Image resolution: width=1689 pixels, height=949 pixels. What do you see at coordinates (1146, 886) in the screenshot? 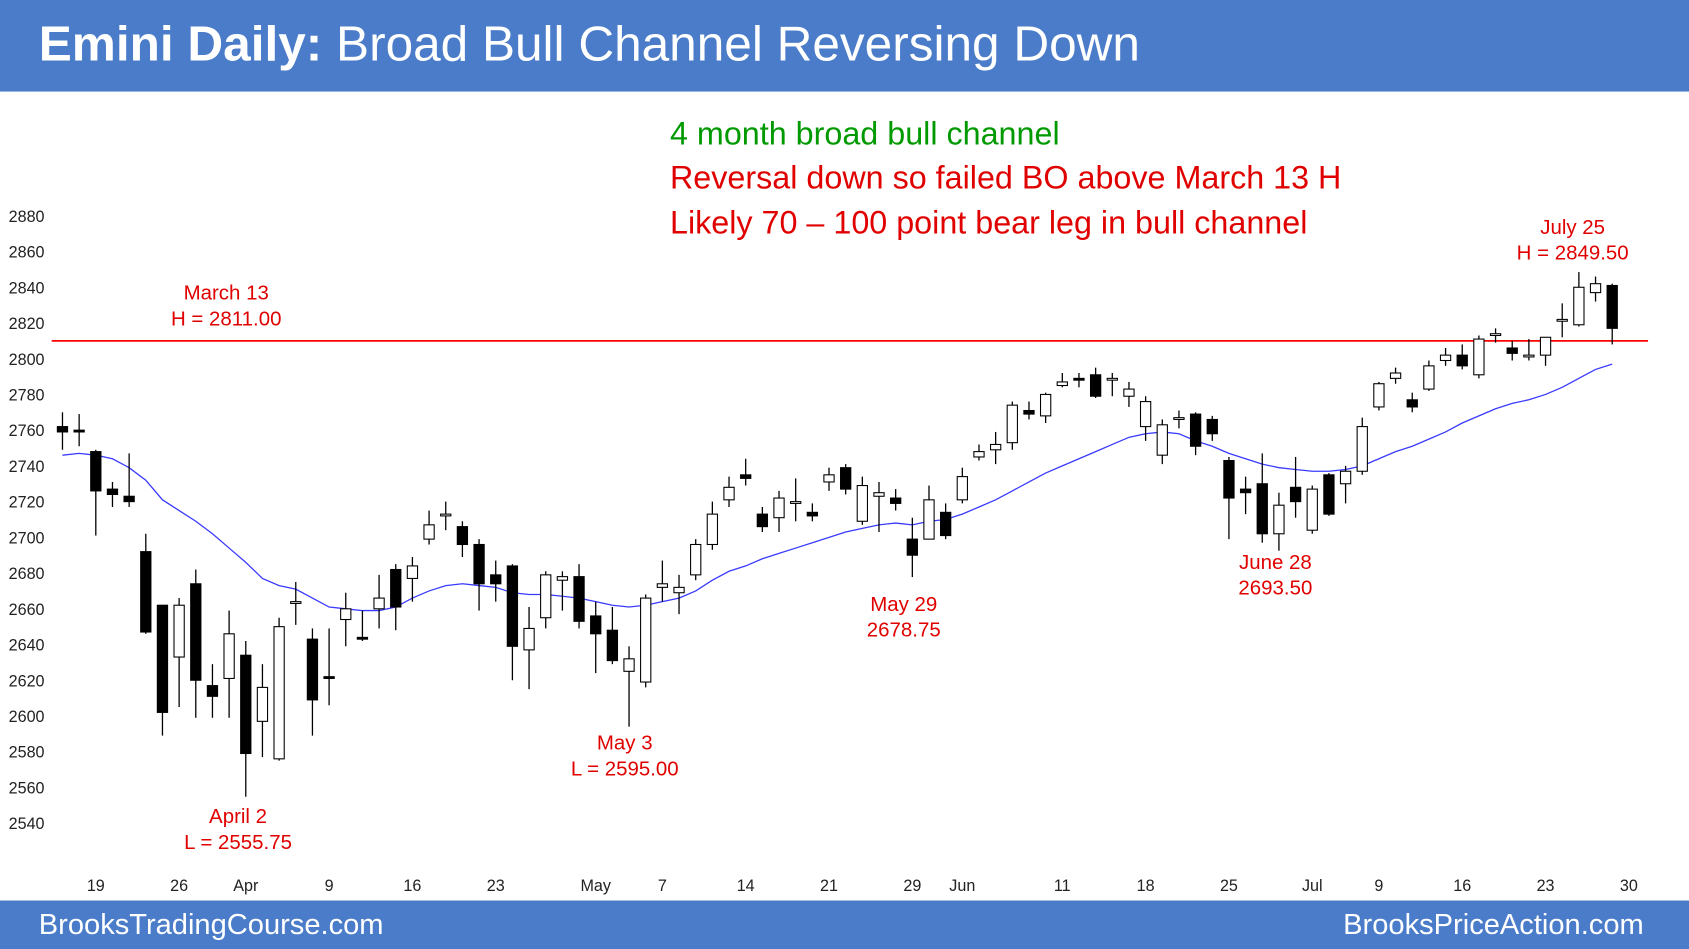
I see `x-tick-label: 18` at bounding box center [1146, 886].